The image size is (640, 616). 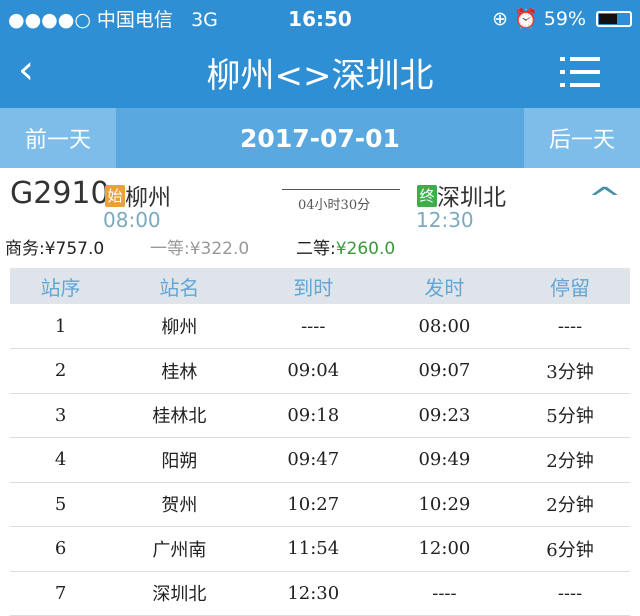 I want to click on train-number: G2910, so click(x=60, y=193).